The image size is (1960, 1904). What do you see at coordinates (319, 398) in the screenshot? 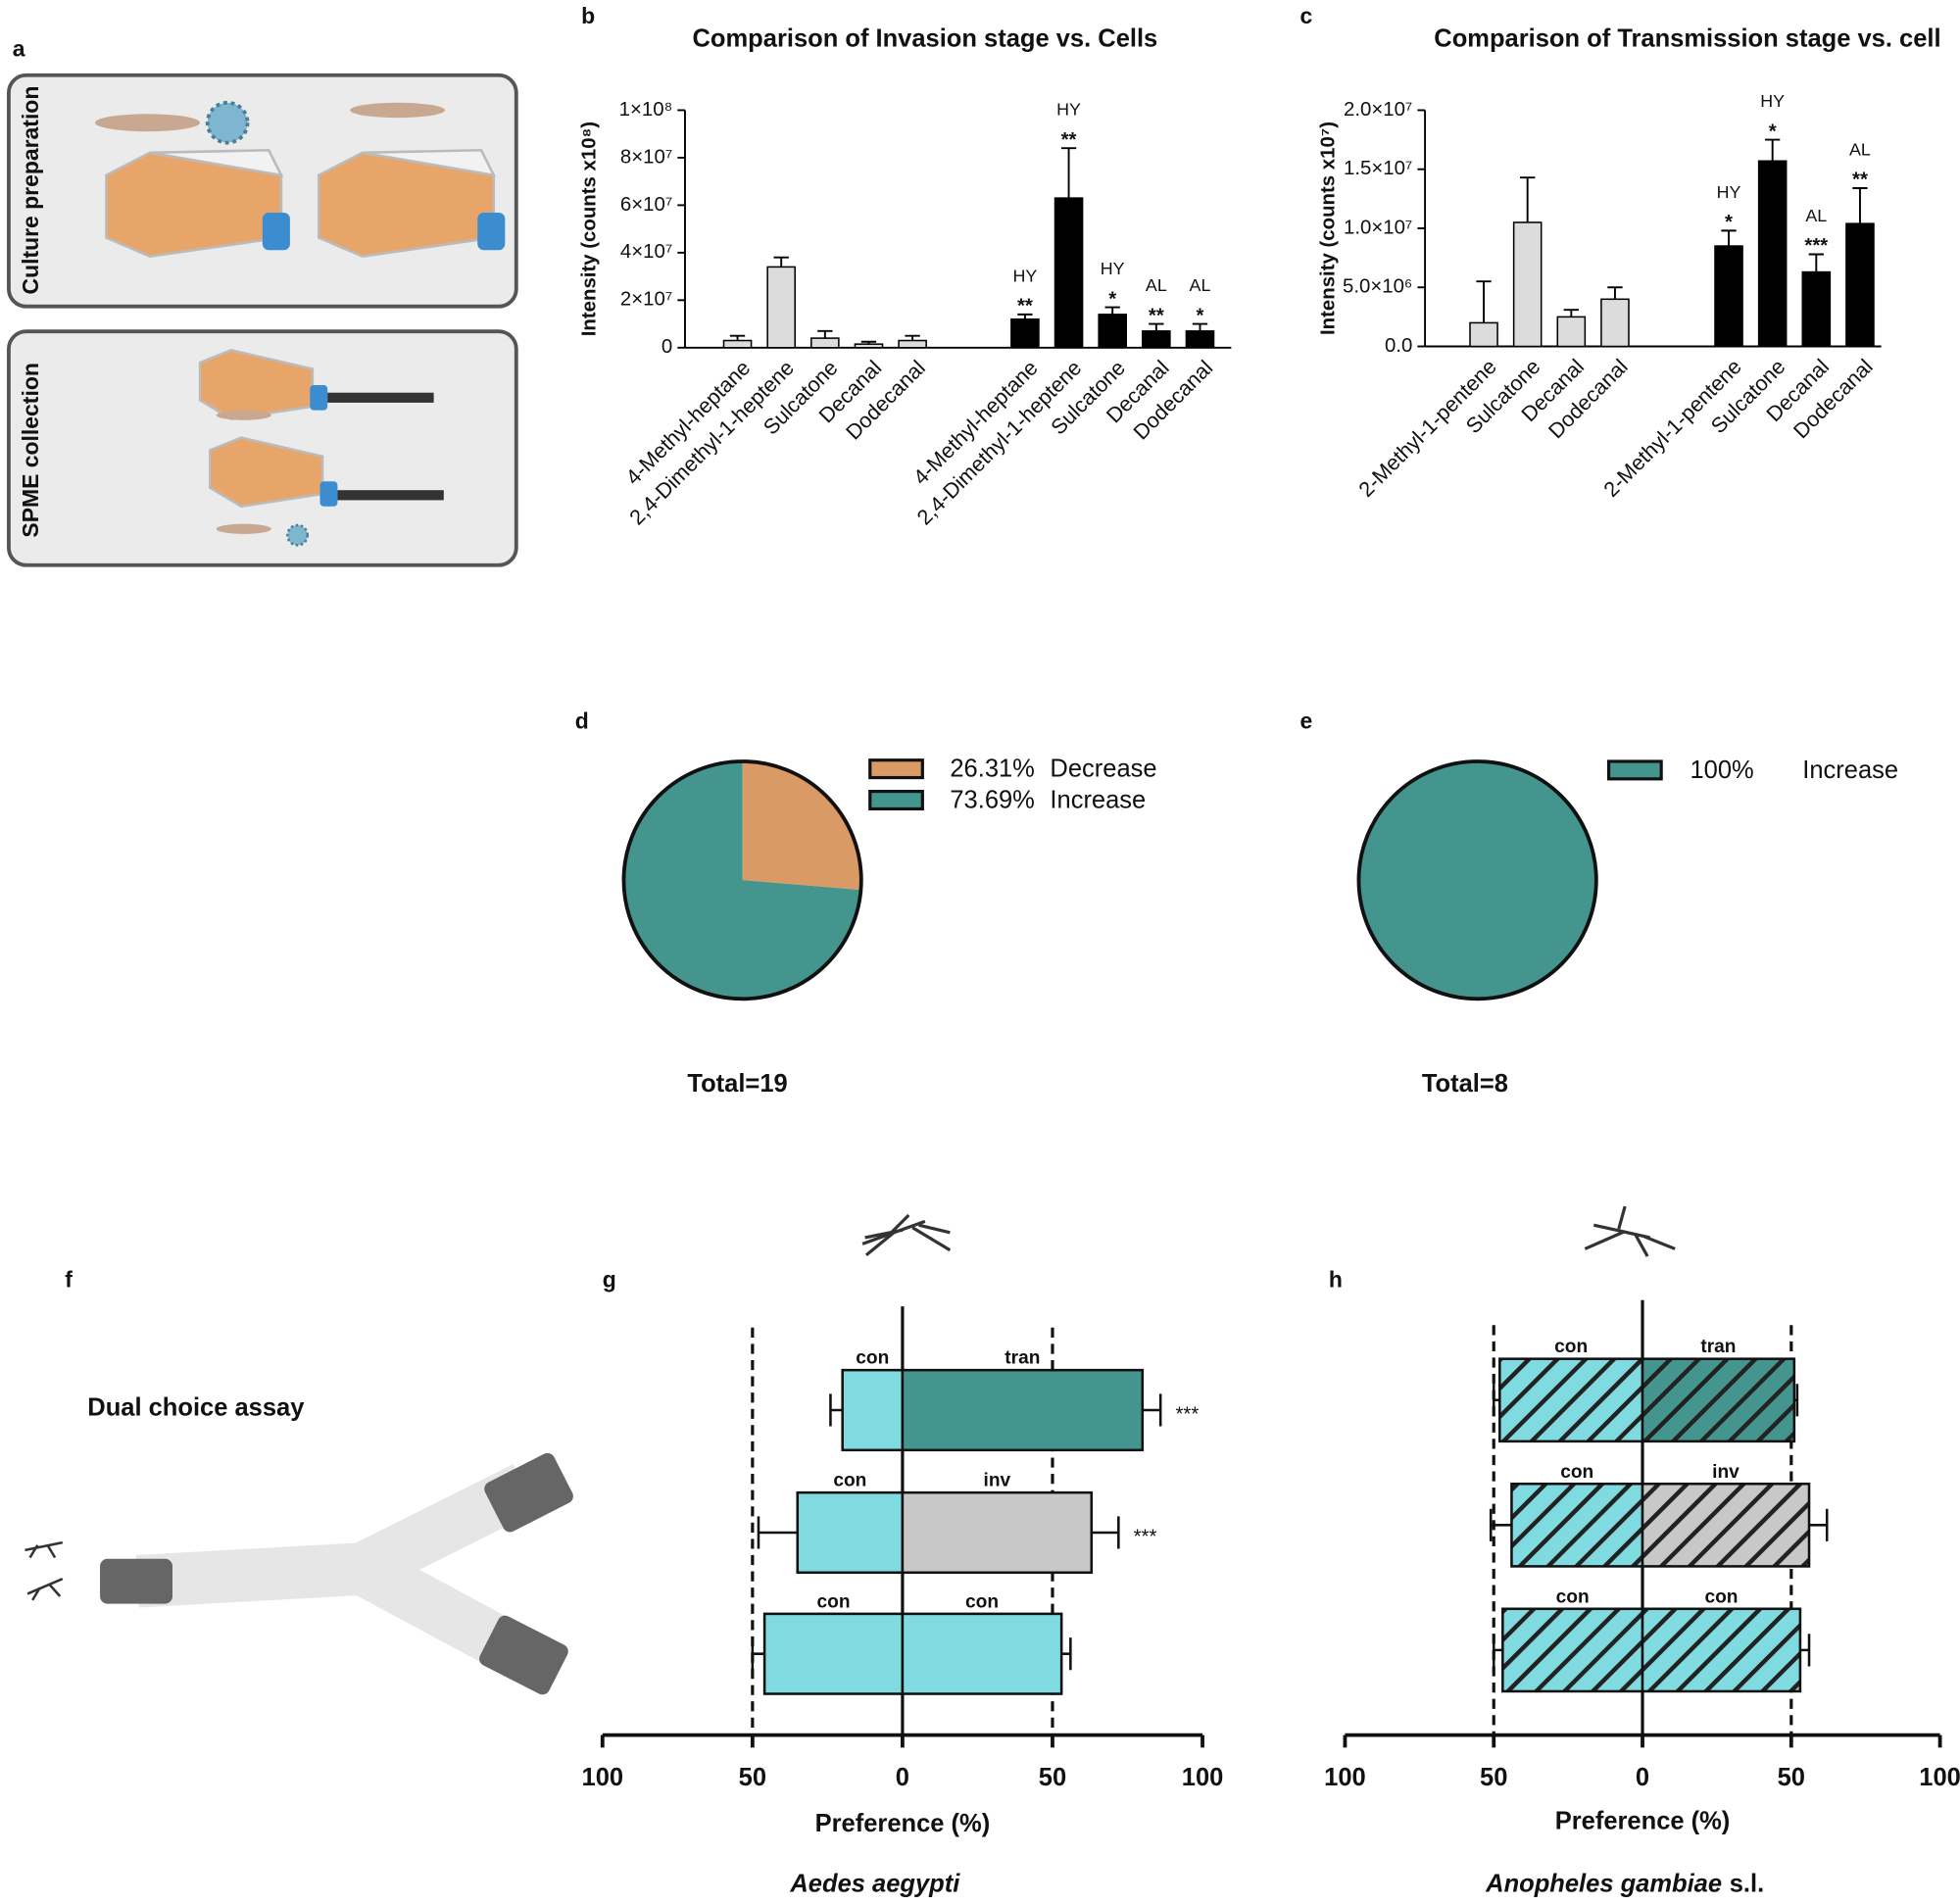
I see `cap` at bounding box center [319, 398].